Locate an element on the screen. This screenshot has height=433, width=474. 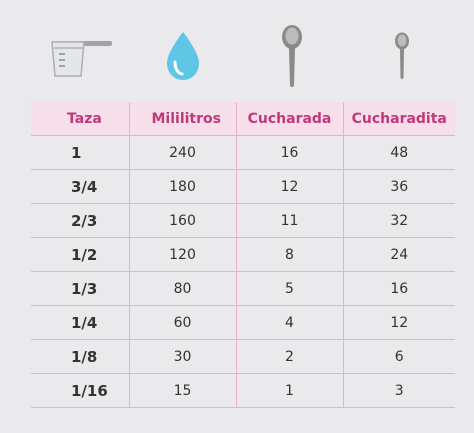
cell-taza: 1 is located at coordinates (80, 152).